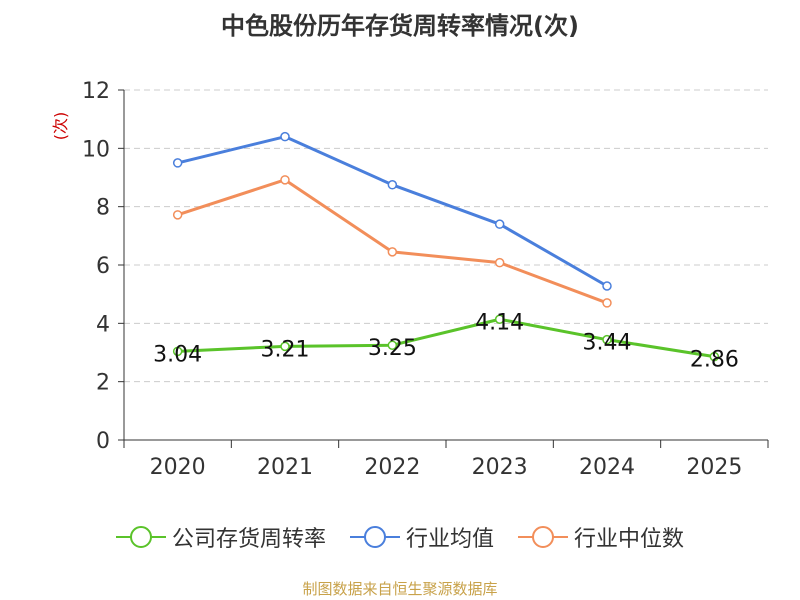  What do you see at coordinates (449, 539) in the screenshot?
I see `legend-label: 行业均值` at bounding box center [449, 539].